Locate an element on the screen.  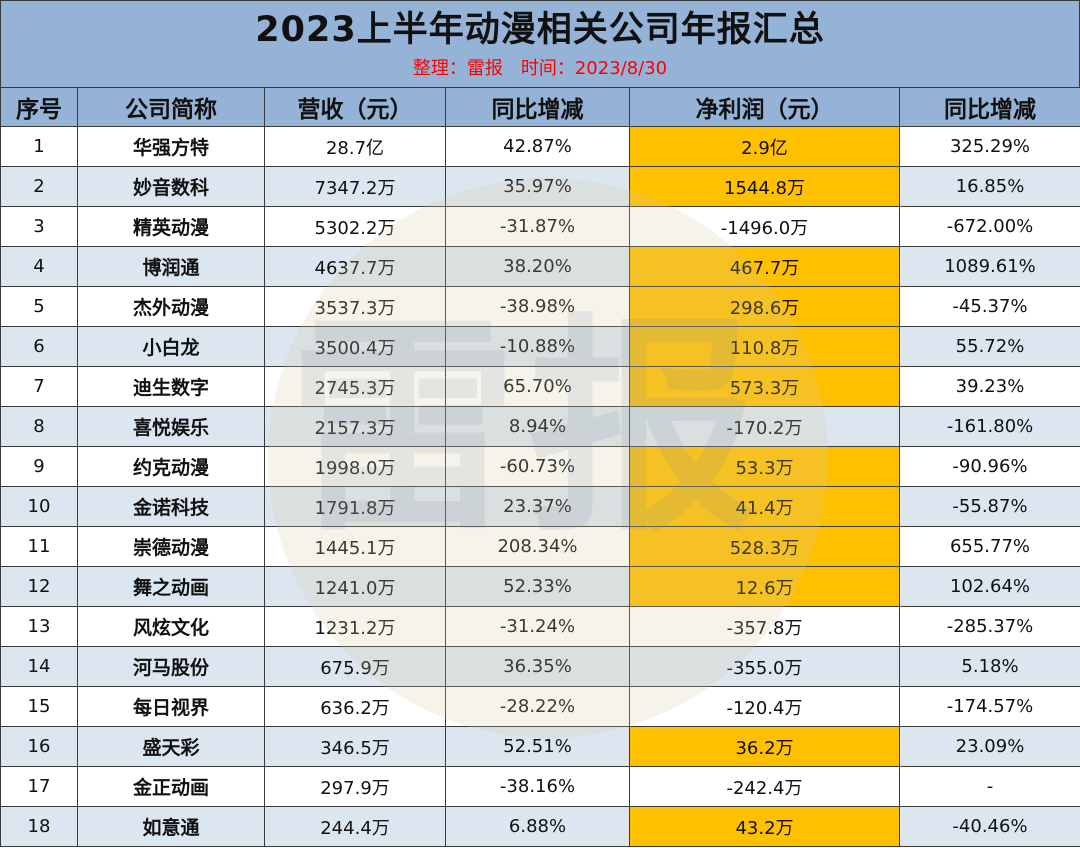
table-row: 14 河马股份 675.9万 36.35% -355.0万 5.18% is located at coordinates (540, 666).